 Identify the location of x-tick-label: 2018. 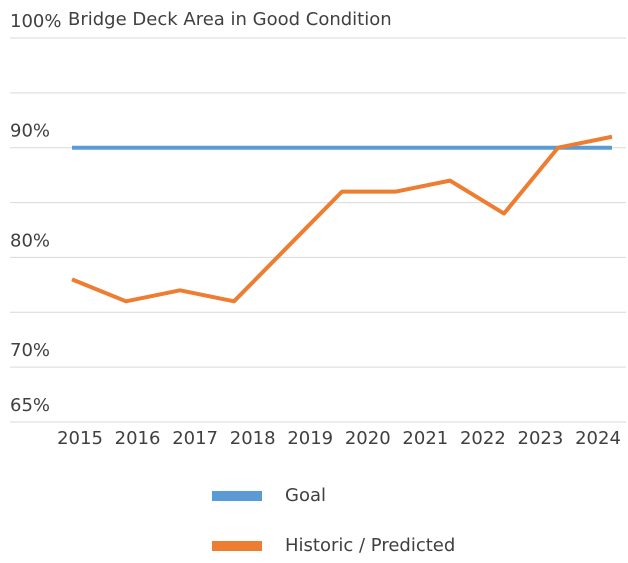
(253, 438).